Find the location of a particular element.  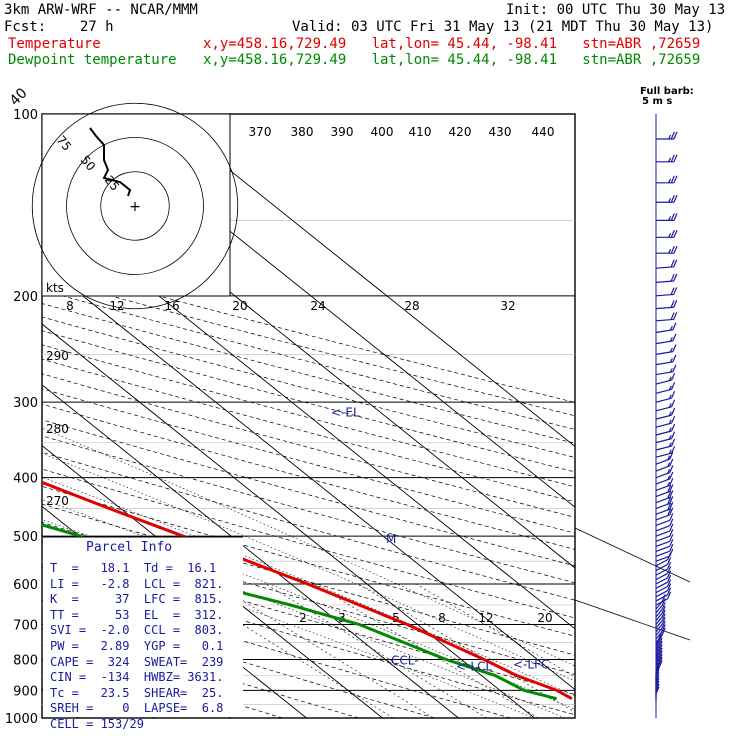

theta-label: 440 is located at coordinates (543, 132).